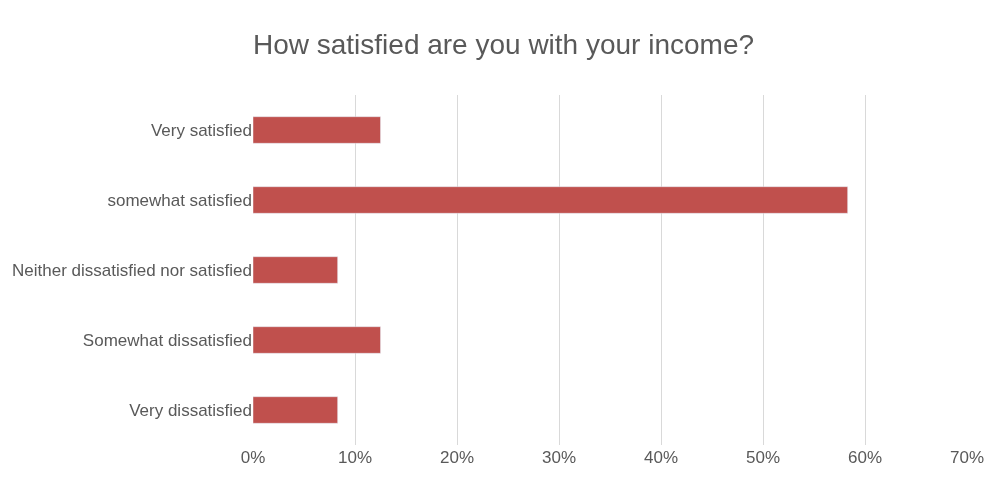  I want to click on x-tick-label: 20%, so click(457, 457).